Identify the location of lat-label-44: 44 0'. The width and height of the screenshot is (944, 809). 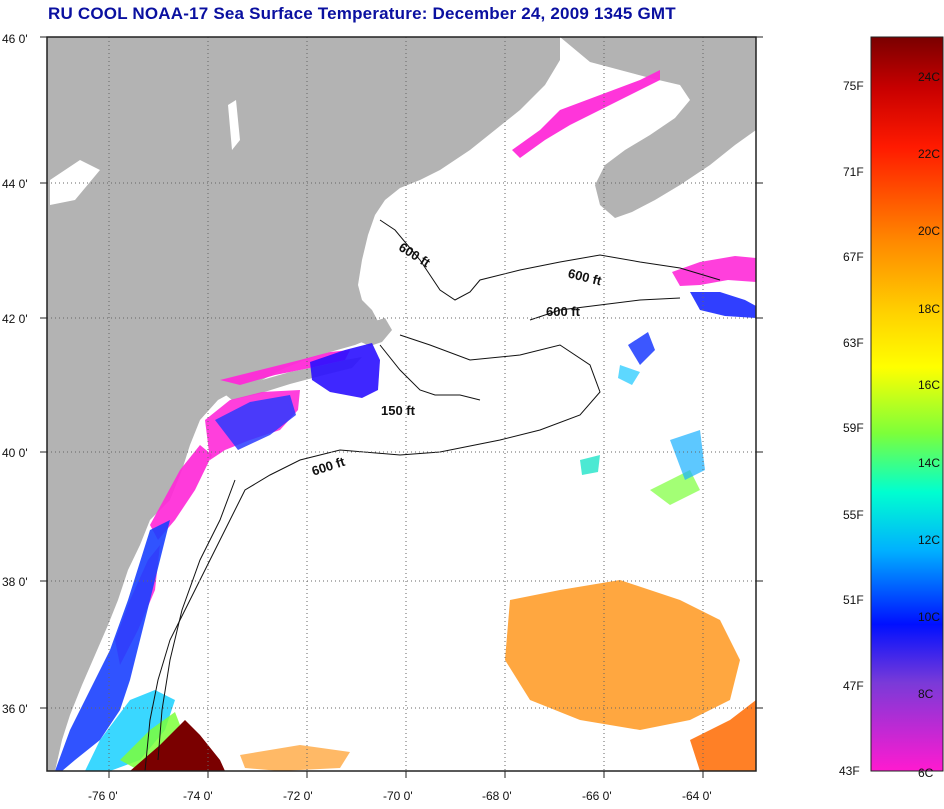
(15, 184).